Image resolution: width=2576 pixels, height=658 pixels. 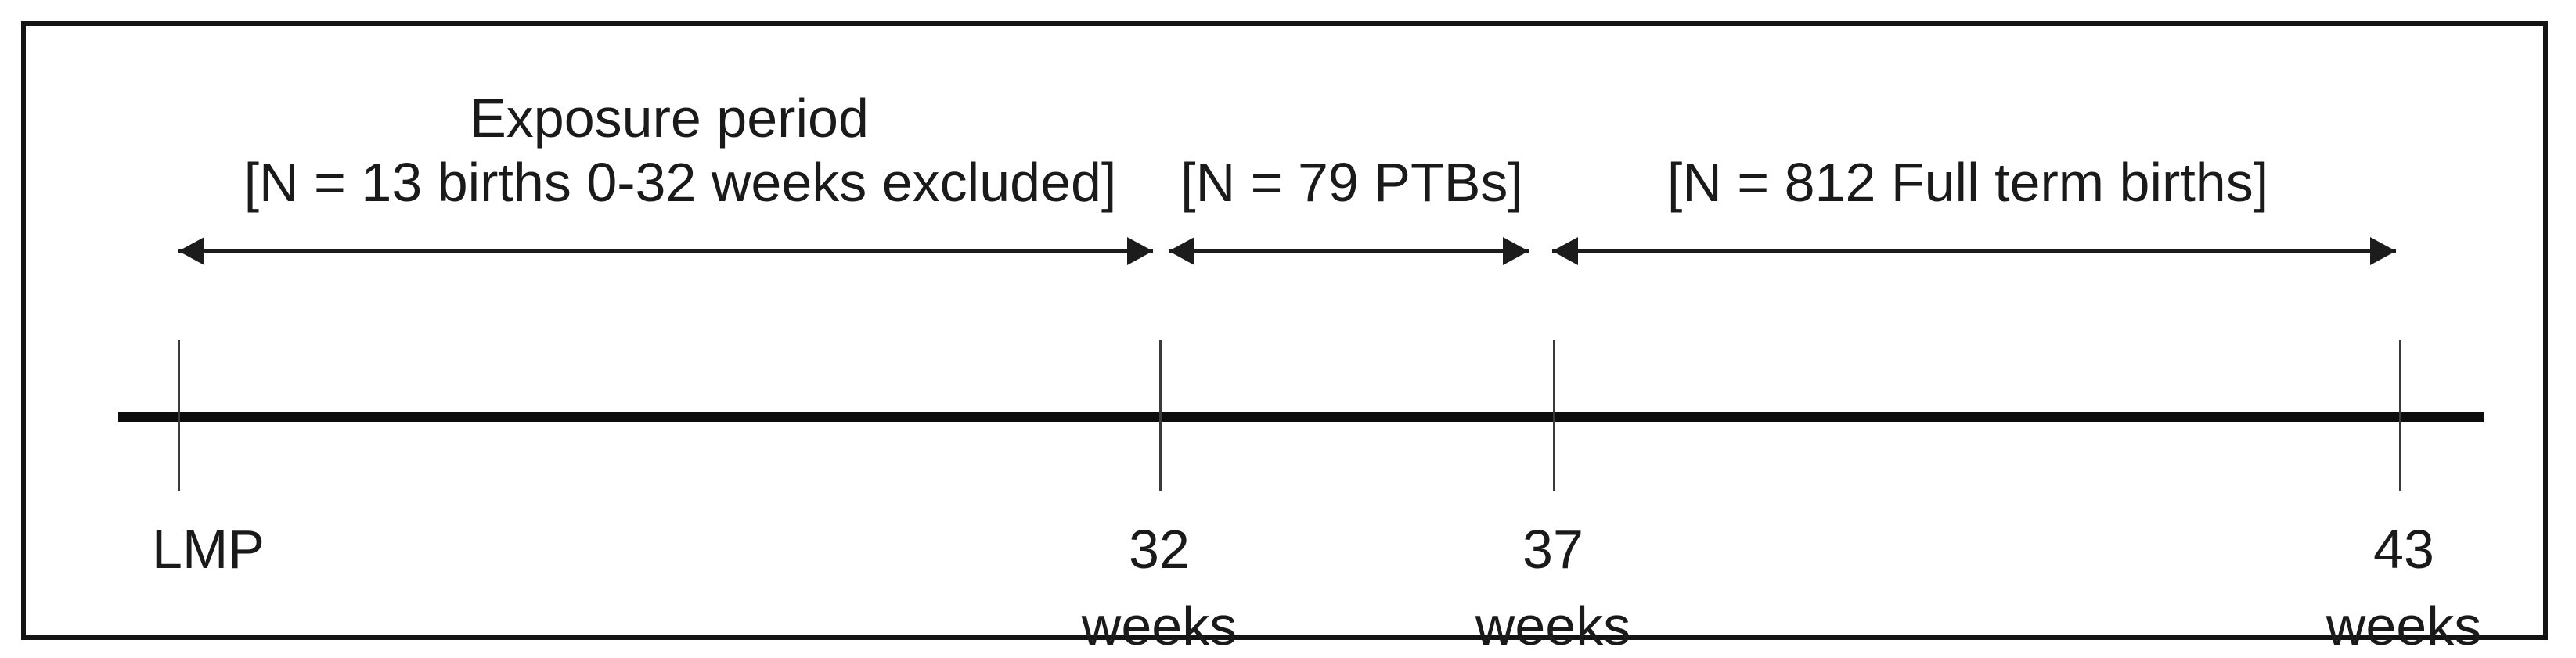 What do you see at coordinates (179, 415) in the screenshot?
I see `tick-lmp` at bounding box center [179, 415].